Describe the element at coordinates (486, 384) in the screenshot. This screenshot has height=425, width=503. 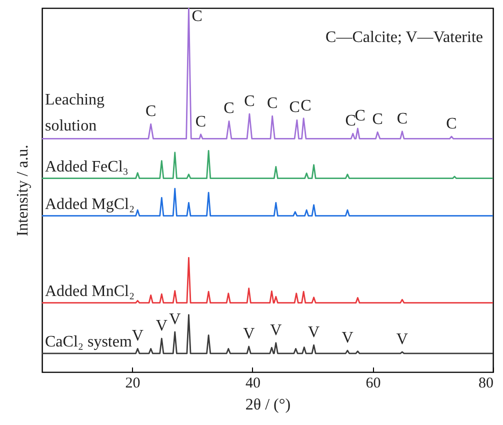
I see `x-tick-label: 80` at that location.